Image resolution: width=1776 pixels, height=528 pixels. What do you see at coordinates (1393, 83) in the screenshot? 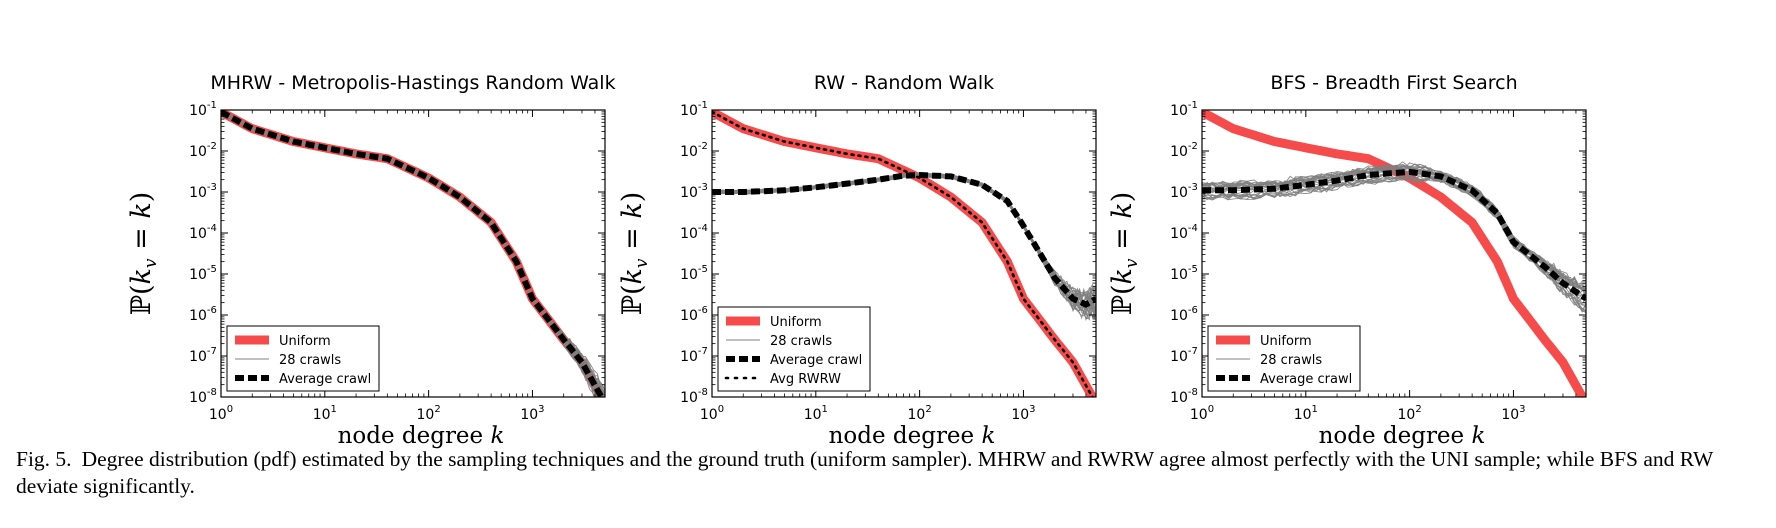
I see `panel-title: BFS - Breadth First Search` at bounding box center [1393, 83].